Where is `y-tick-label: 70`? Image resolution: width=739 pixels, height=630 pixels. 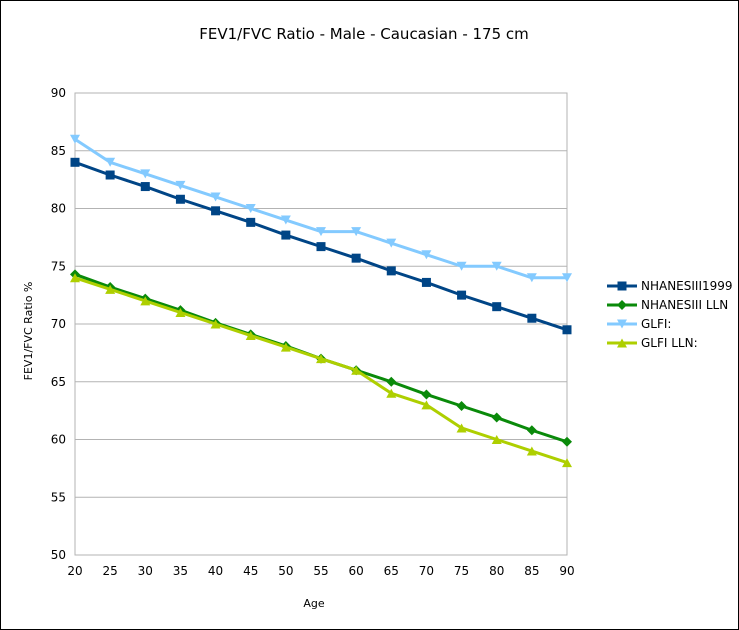 y-tick-label: 70 is located at coordinates (58, 324).